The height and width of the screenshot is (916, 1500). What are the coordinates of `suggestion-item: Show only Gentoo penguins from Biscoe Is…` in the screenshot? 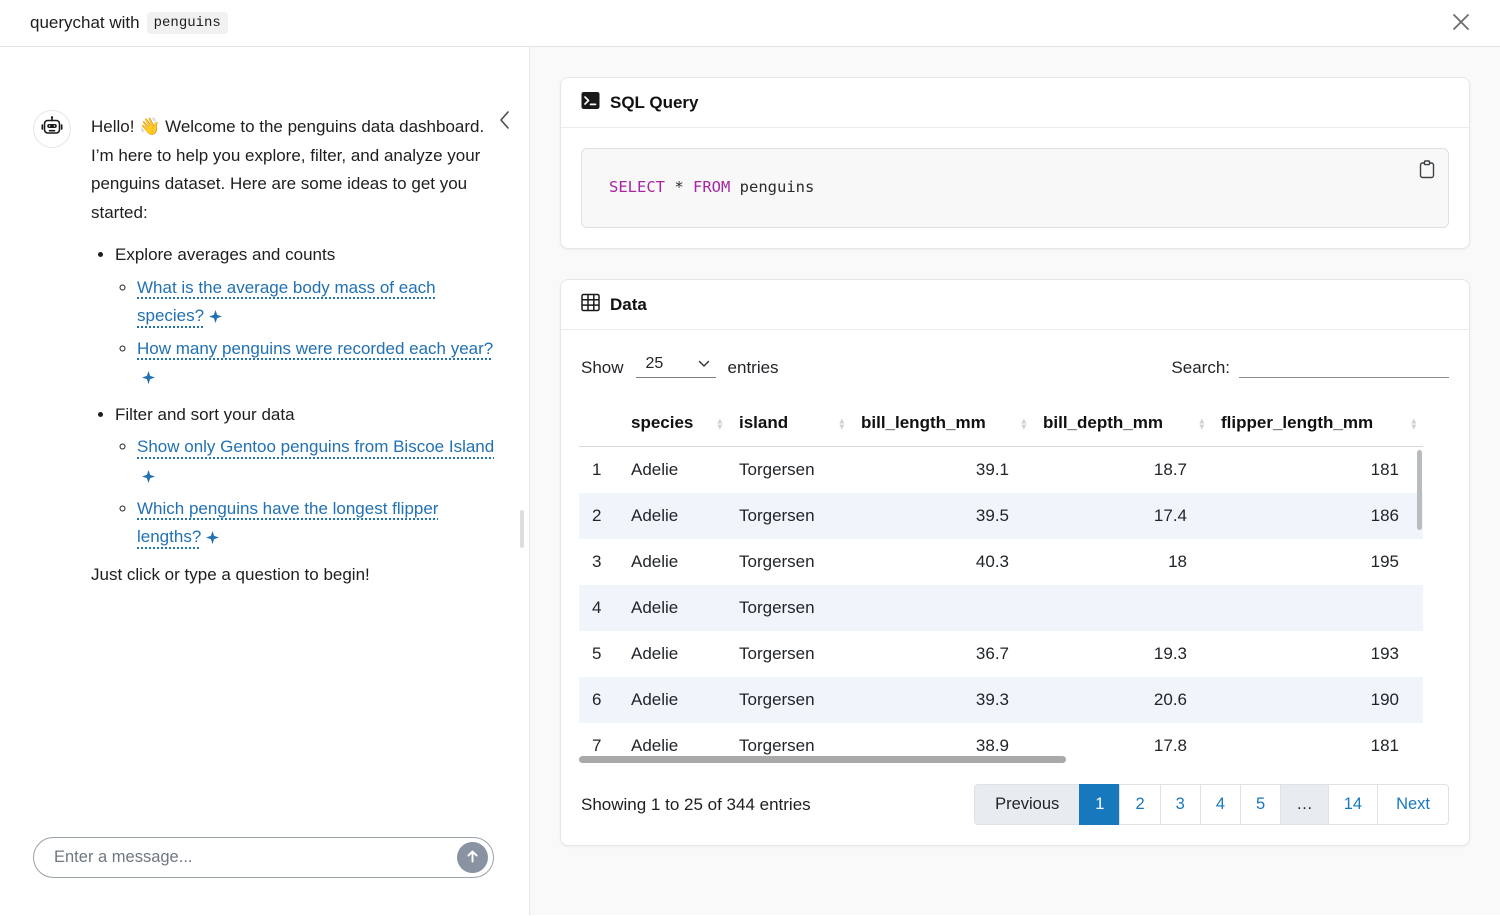 It's located at (316, 462).